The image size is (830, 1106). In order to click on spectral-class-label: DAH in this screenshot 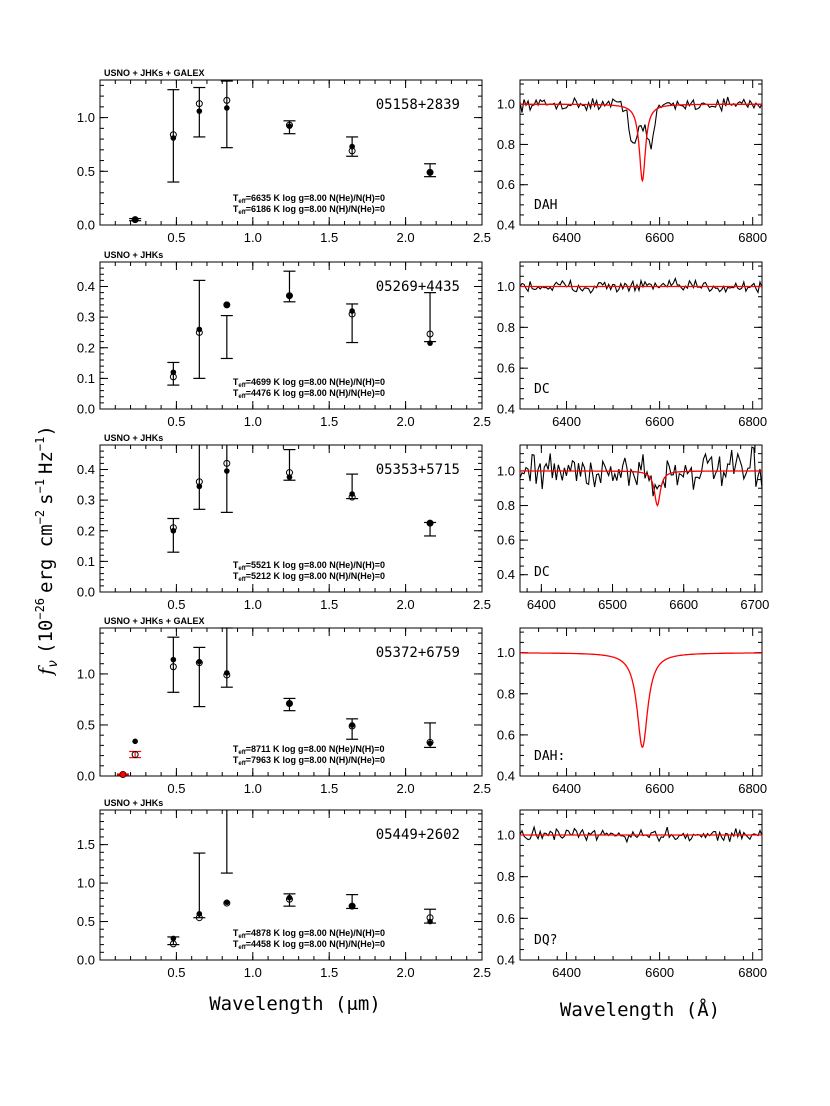, I will do `click(545, 205)`.